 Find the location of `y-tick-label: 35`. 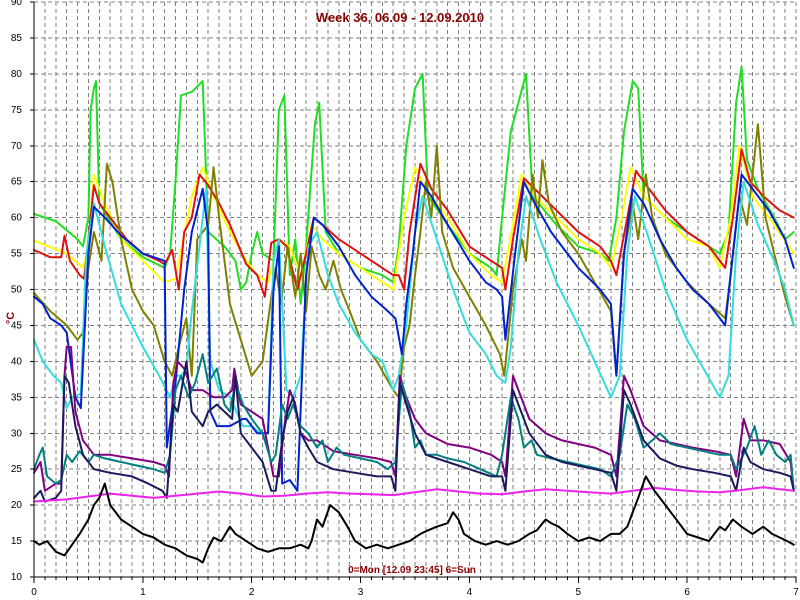

y-tick-label: 35 is located at coordinates (17, 397).